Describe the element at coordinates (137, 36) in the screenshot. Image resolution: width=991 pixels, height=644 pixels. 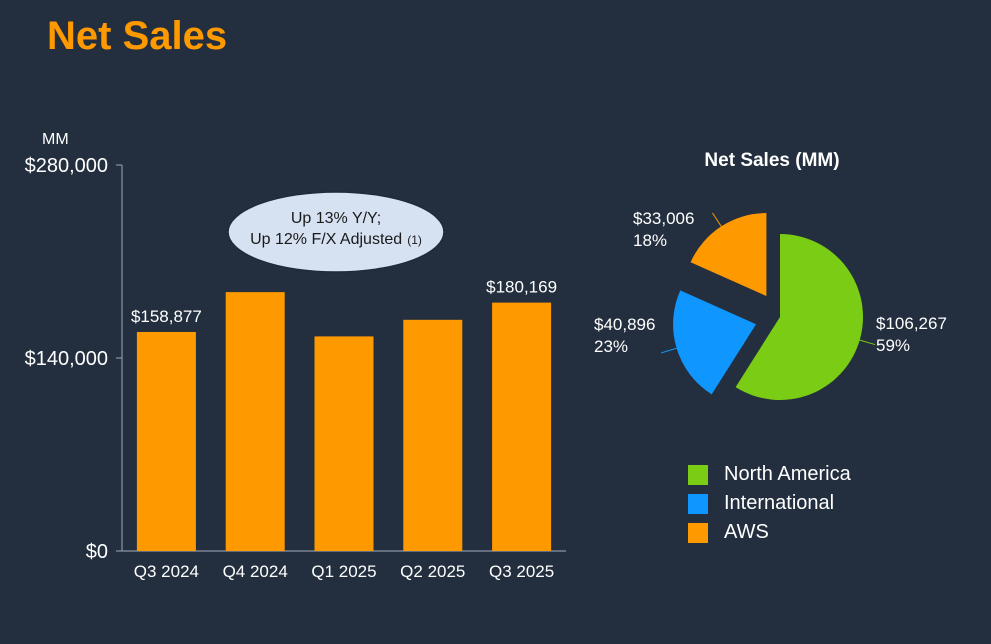
I see `page-title: Net Sales` at that location.